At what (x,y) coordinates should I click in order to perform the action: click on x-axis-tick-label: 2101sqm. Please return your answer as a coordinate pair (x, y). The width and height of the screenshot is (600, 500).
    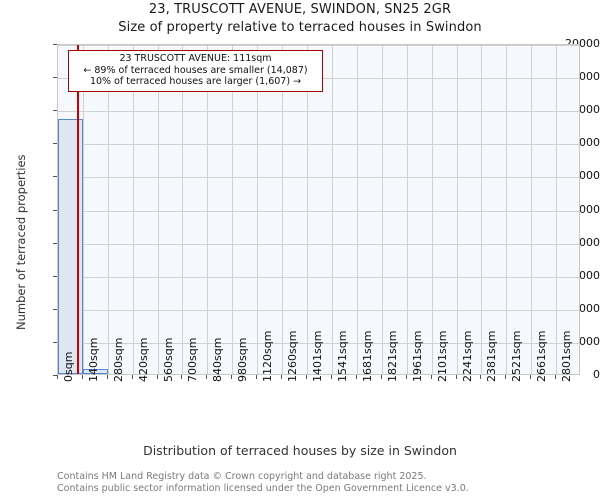
    Looking at the image, I should click on (442, 356).